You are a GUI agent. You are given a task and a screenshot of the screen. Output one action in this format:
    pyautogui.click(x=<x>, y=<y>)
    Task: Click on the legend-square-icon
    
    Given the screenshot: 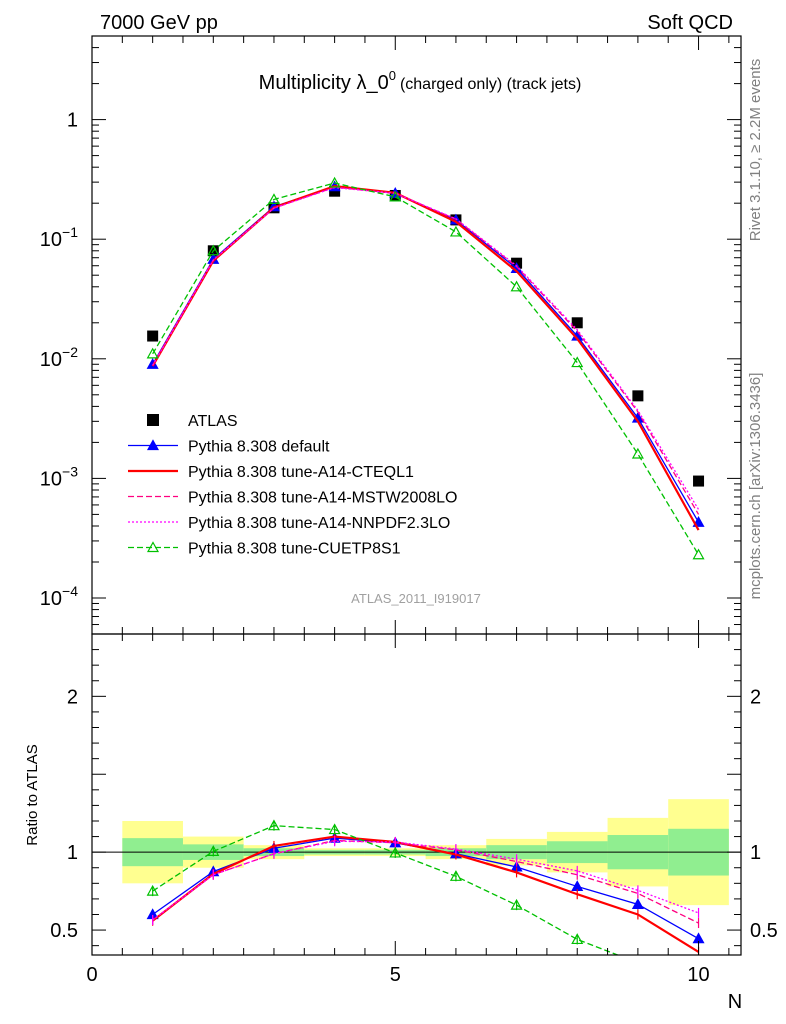 What is the action you would take?
    pyautogui.click(x=153, y=420)
    